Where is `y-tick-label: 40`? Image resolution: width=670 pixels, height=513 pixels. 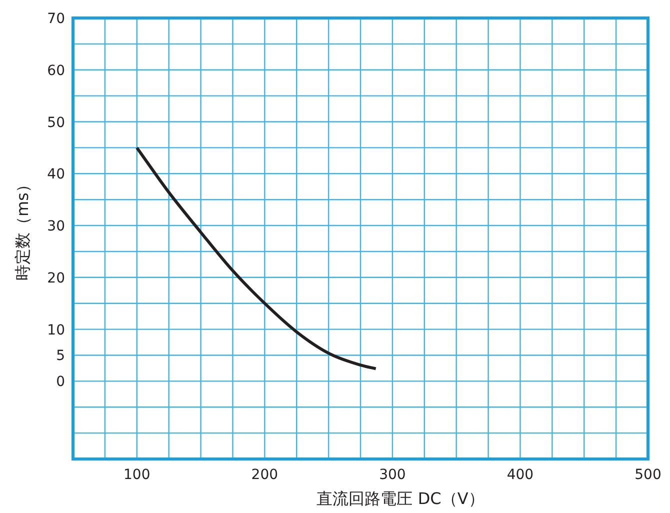
y-tick-label: 40 is located at coordinates (56, 174).